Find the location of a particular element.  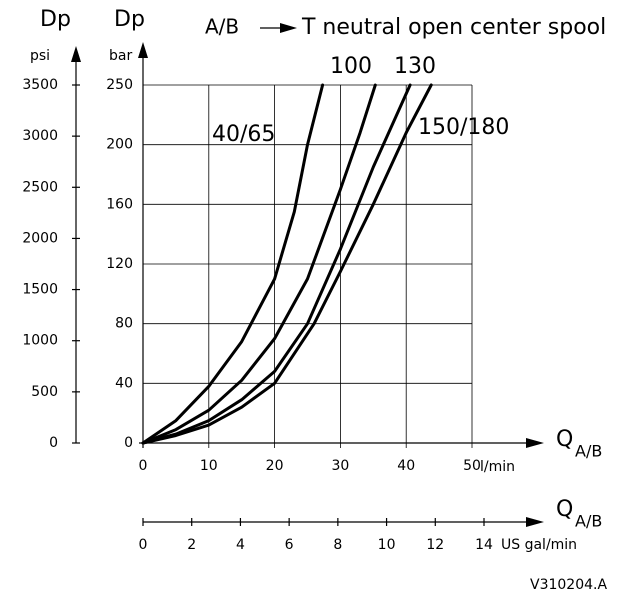

y2-tick-label: 1000 is located at coordinates (40, 341).